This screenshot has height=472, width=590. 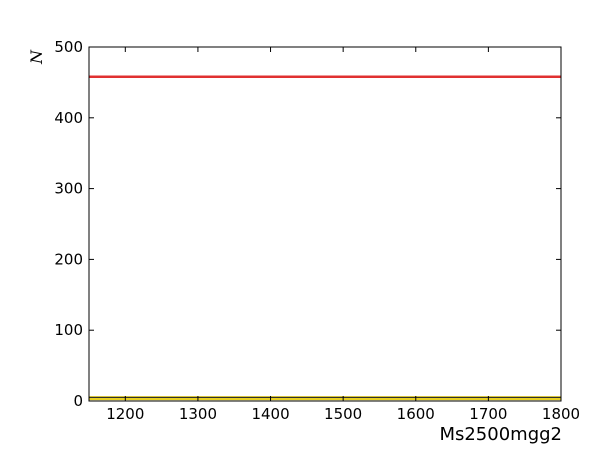 What do you see at coordinates (198, 414) in the screenshot?
I see `x-tick-label: 1300` at bounding box center [198, 414].